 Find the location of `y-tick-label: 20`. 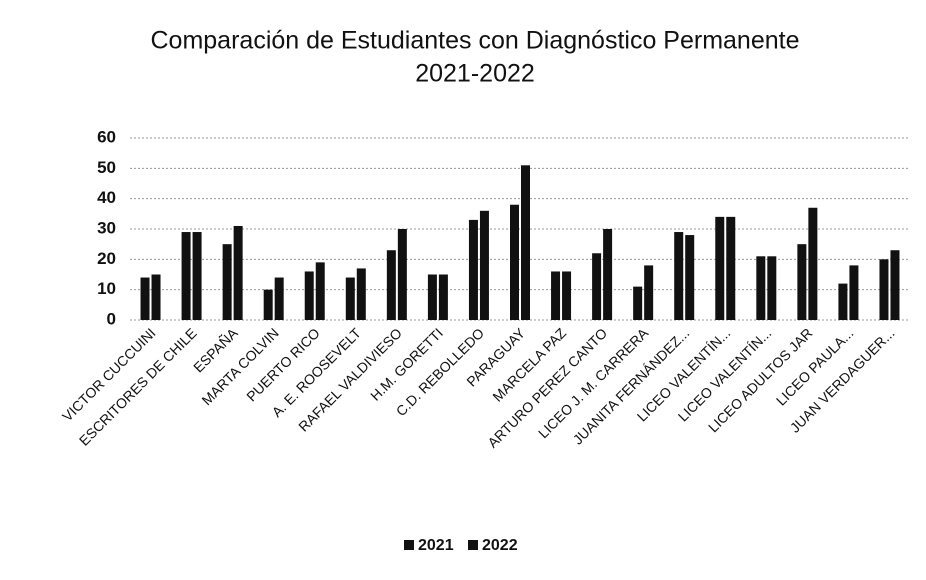

y-tick-label: 20 is located at coordinates (106, 258).